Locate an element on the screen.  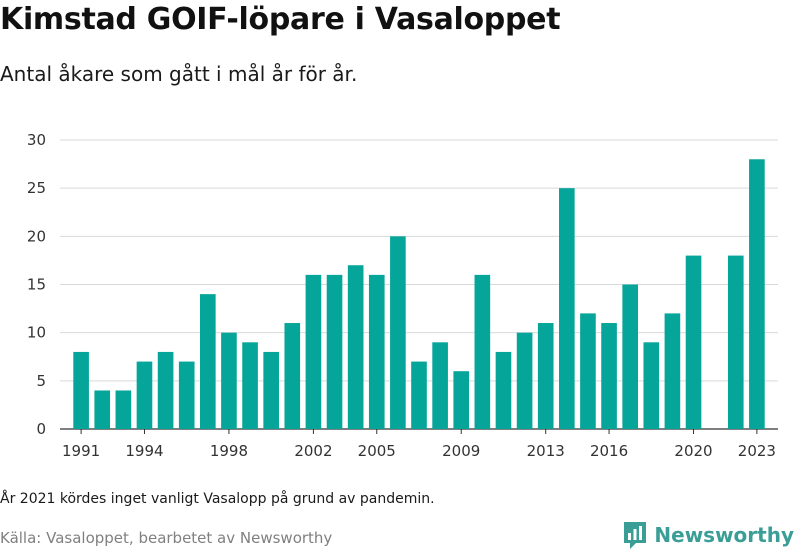
bar-2001 is located at coordinates (292, 376).